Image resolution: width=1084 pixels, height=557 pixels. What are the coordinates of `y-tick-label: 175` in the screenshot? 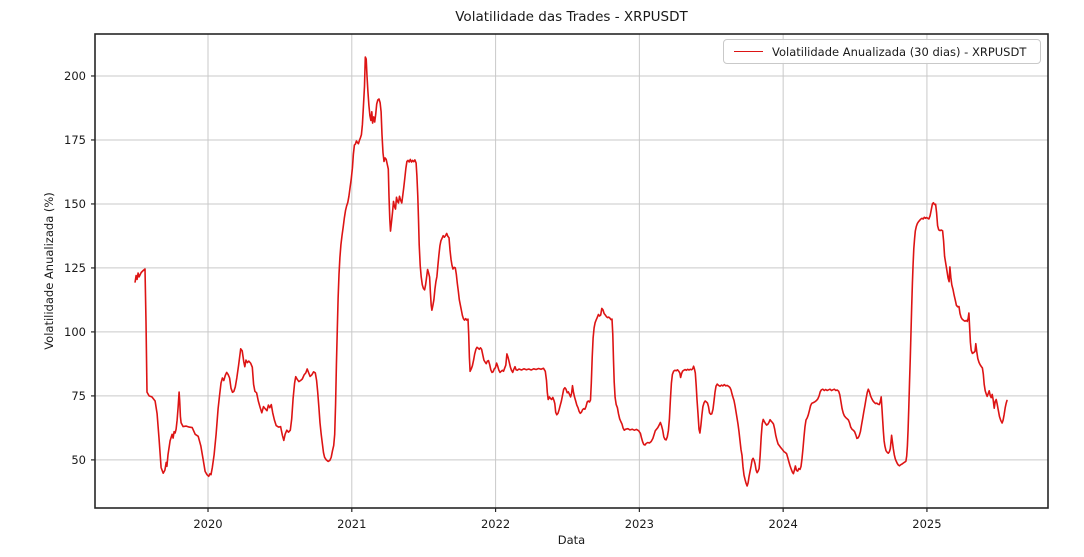 It's located at (75, 140).